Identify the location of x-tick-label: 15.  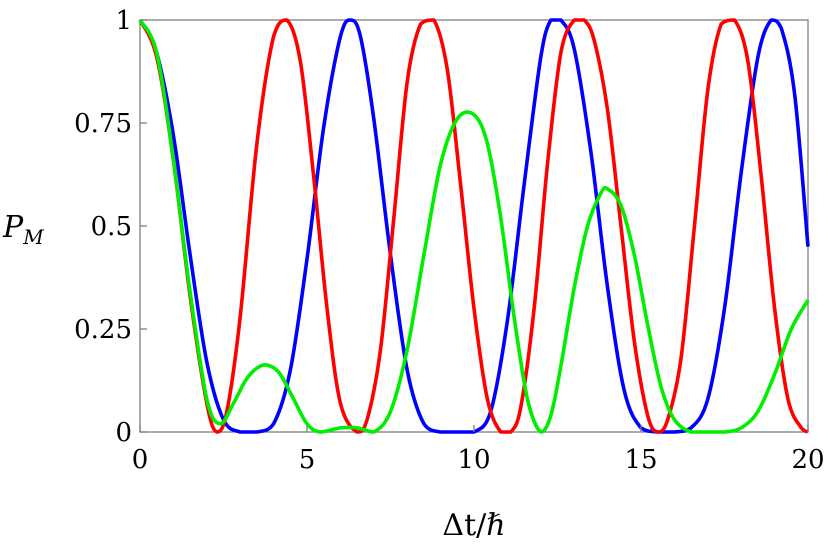
(640, 460).